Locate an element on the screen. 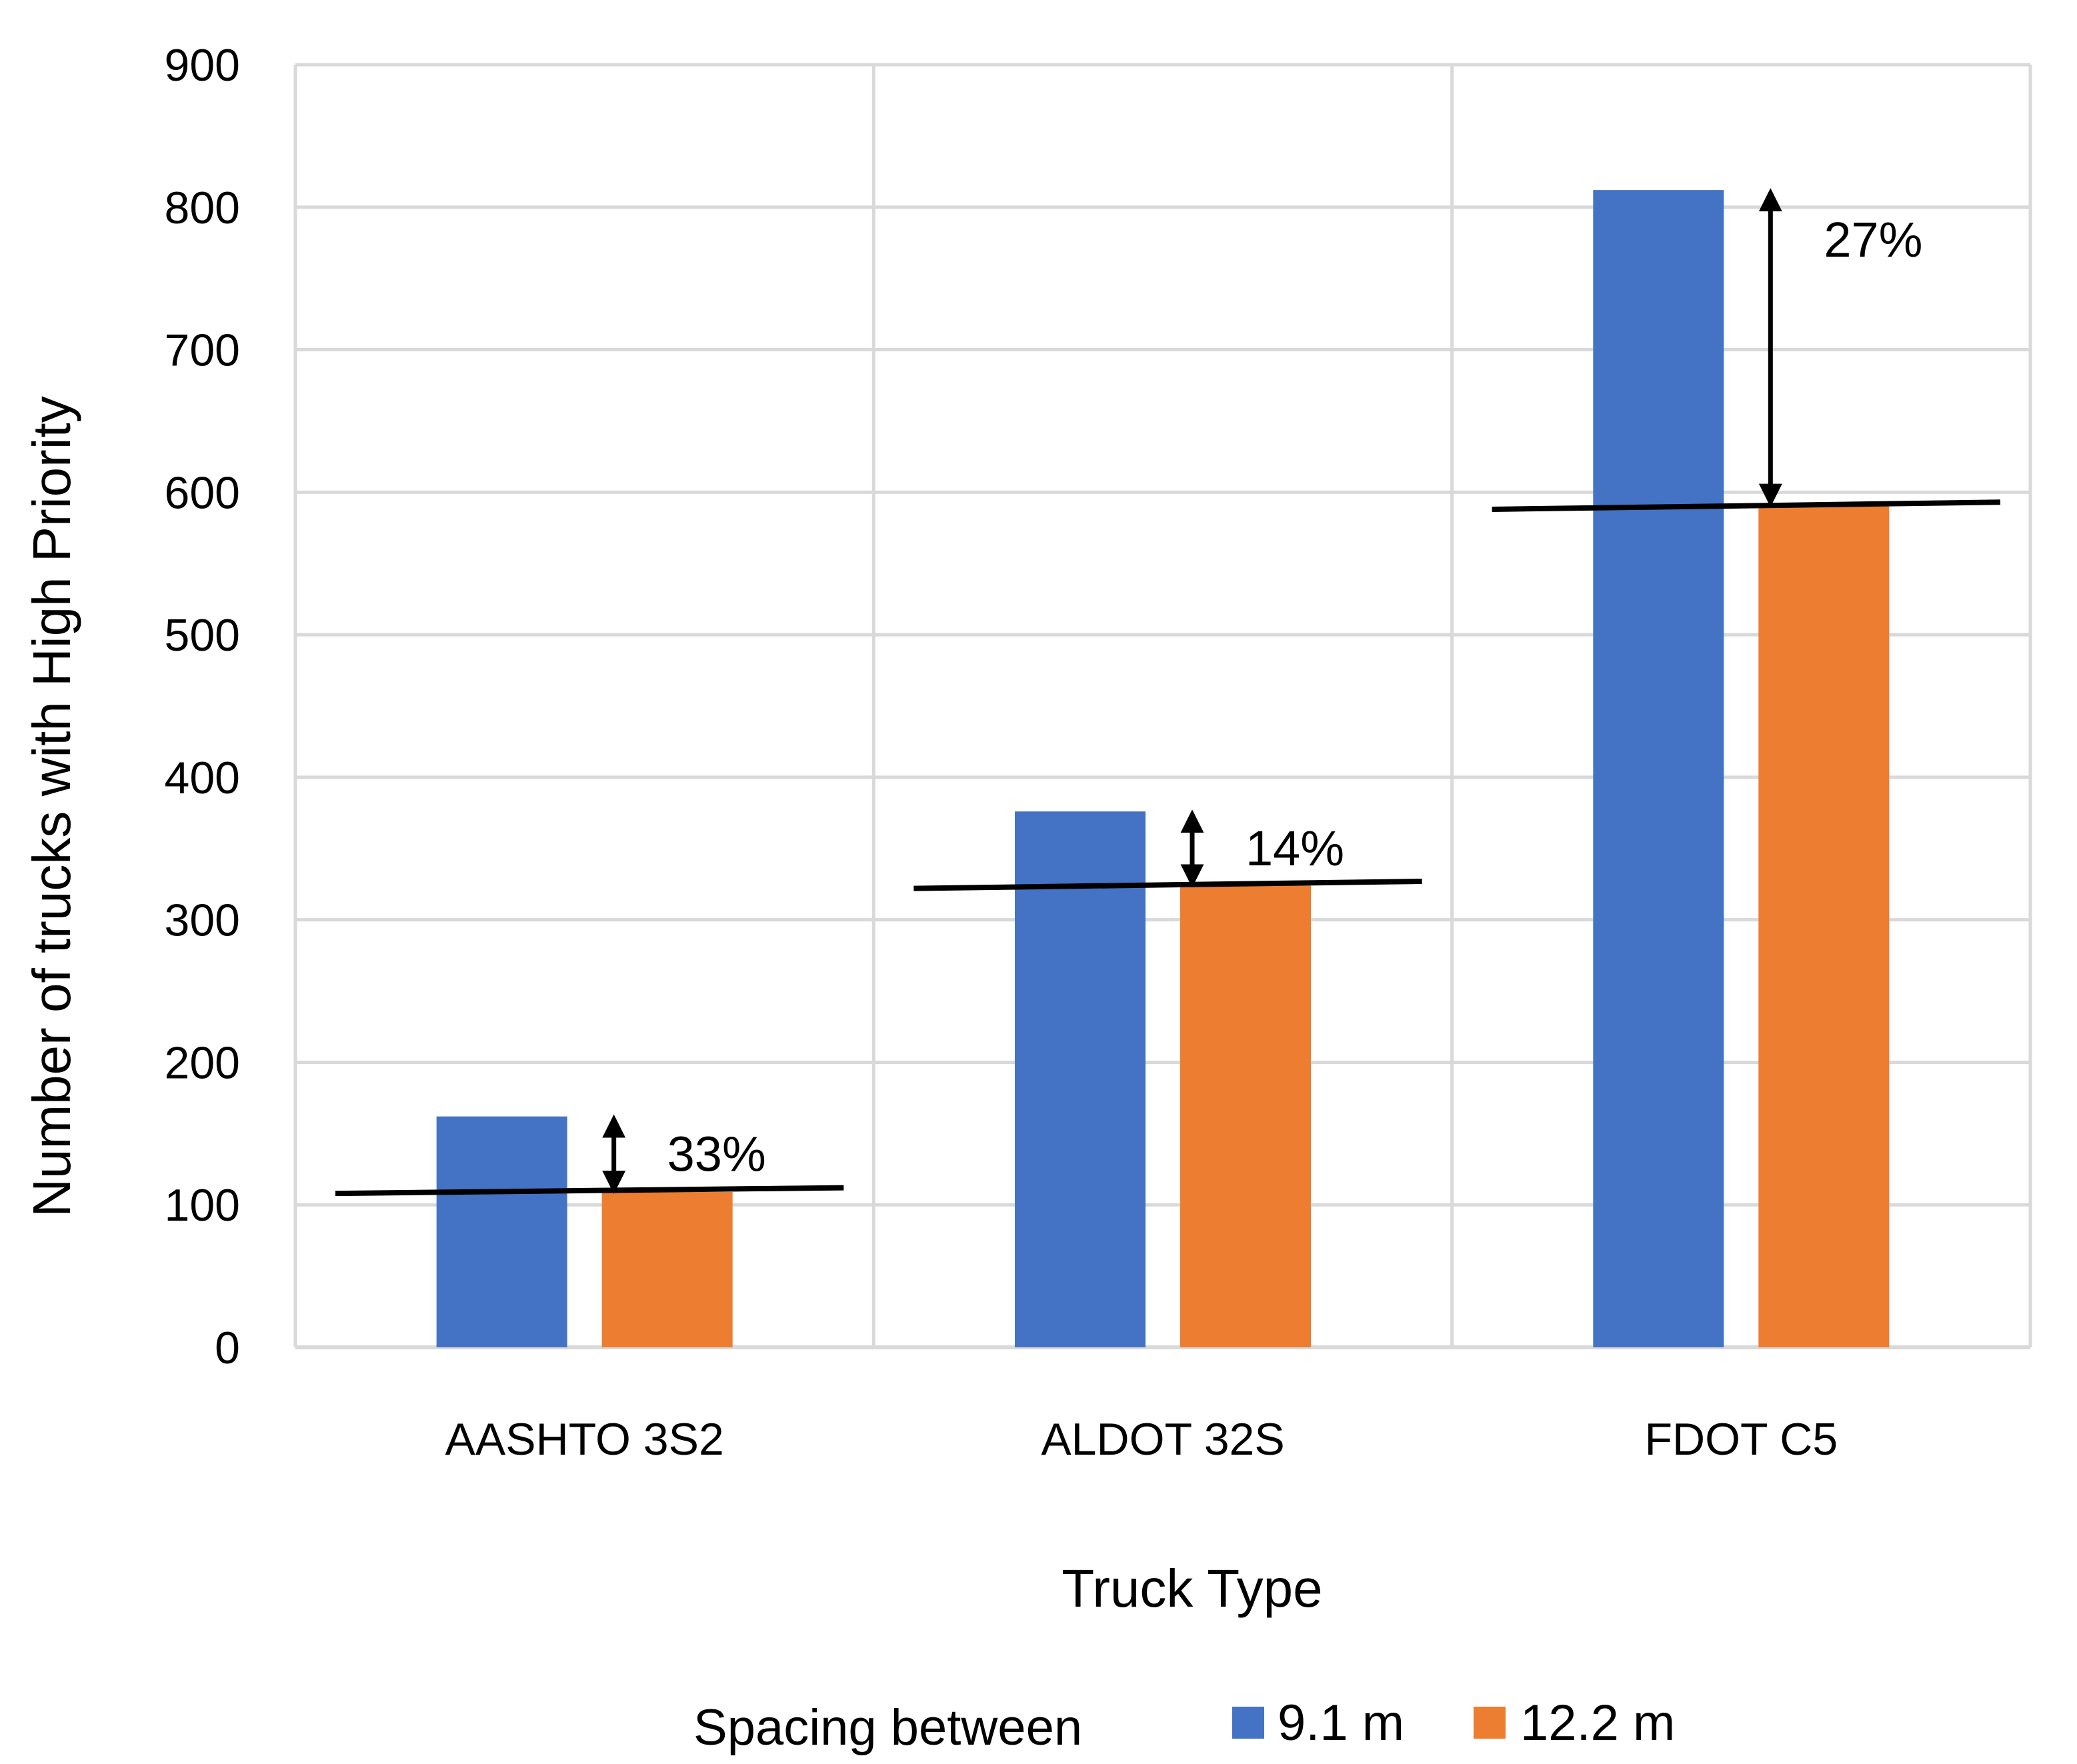 The width and height of the screenshot is (2077, 1764). y-tick-label: 700 is located at coordinates (202, 350).